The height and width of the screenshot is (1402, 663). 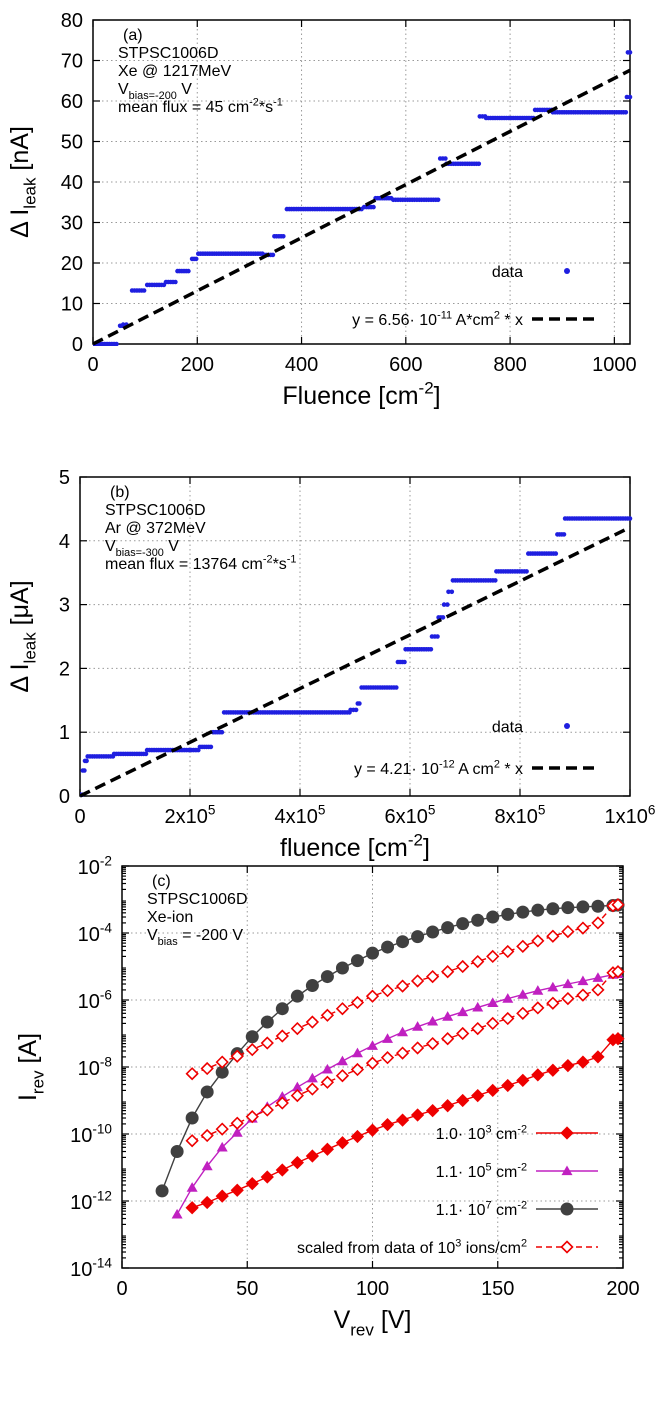 What do you see at coordinates (142, 548) in the screenshot?
I see `annotation-line: Vbias=-300 V` at bounding box center [142, 548].